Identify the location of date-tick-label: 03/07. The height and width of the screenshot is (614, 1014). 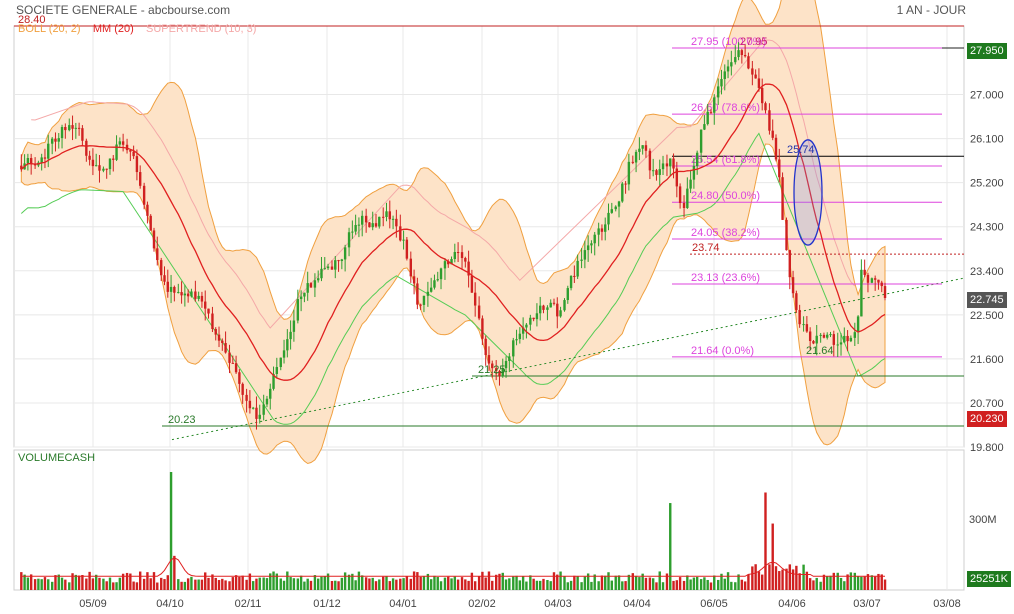
(867, 604).